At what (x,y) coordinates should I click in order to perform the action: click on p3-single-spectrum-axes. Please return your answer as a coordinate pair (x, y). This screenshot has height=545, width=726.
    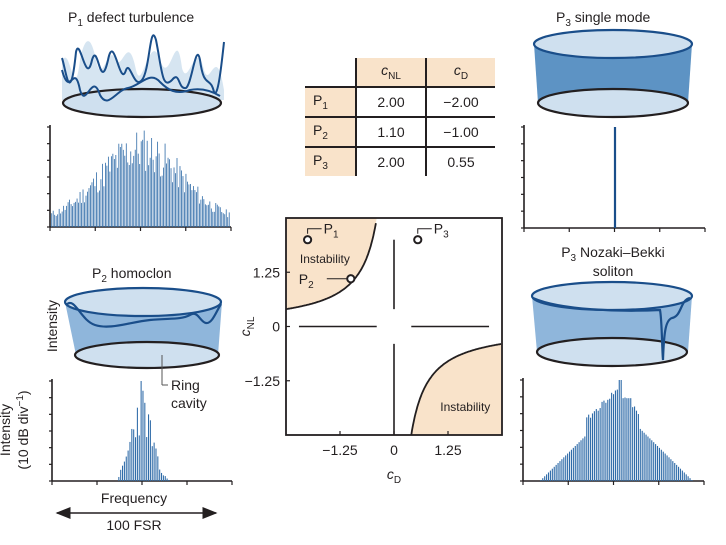
    Looking at the image, I should click on (613, 178).